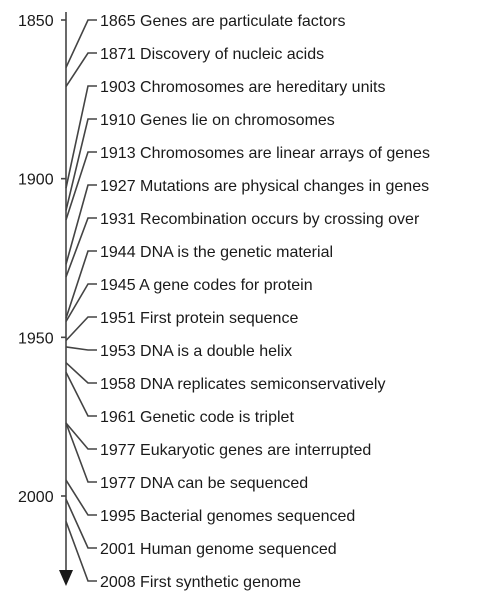  What do you see at coordinates (36, 497) in the screenshot?
I see `decade-label: 2000` at bounding box center [36, 497].